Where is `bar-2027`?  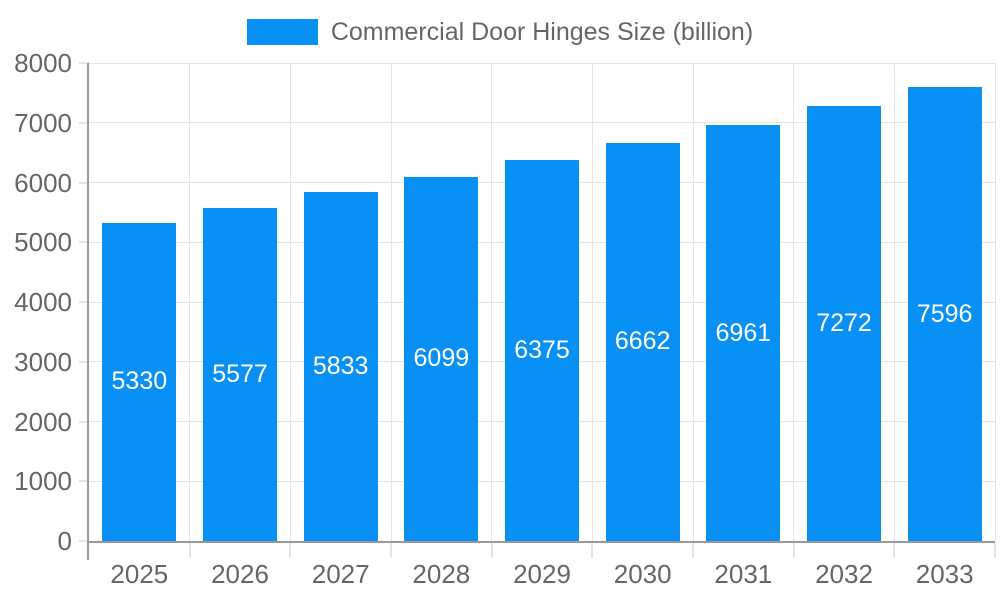
bar-2027 is located at coordinates (340, 366).